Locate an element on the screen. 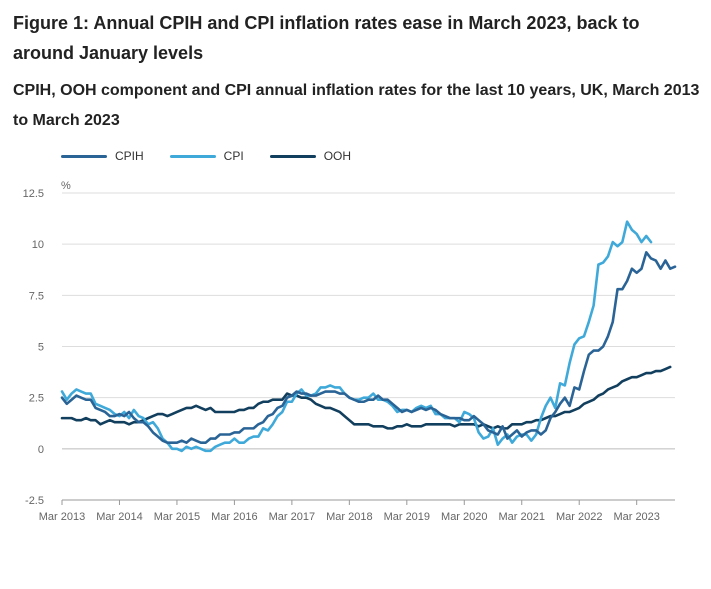 The image size is (711, 589). y-tick-label: -2.5 is located at coordinates (34, 501).